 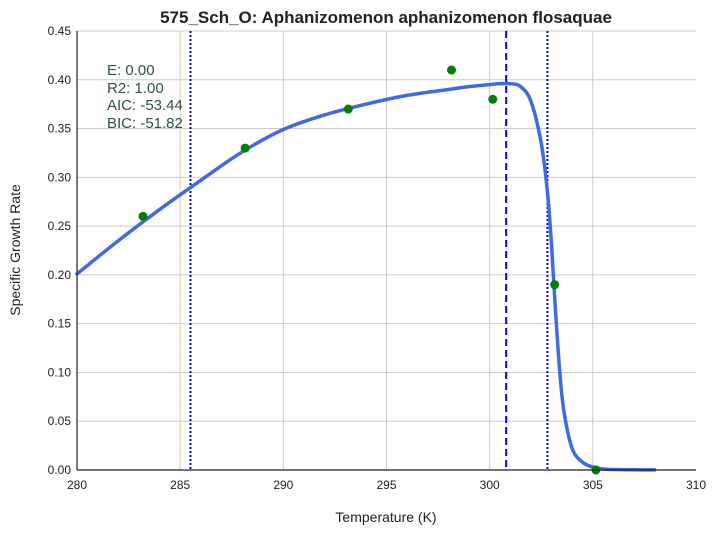 What do you see at coordinates (283, 485) in the screenshot?
I see `x-tick-label: 290` at bounding box center [283, 485].